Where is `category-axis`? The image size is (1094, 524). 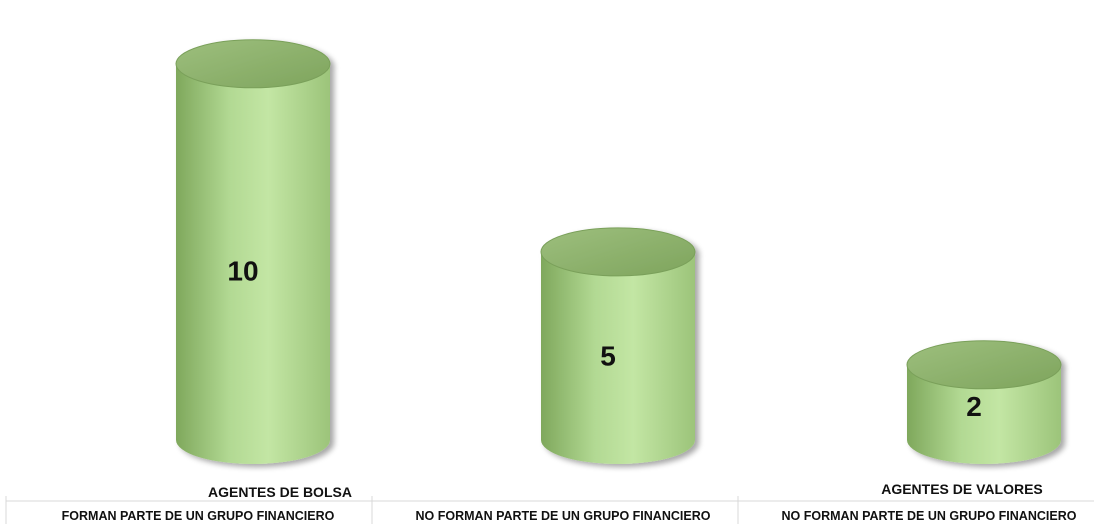
category-axis is located at coordinates (549, 510).